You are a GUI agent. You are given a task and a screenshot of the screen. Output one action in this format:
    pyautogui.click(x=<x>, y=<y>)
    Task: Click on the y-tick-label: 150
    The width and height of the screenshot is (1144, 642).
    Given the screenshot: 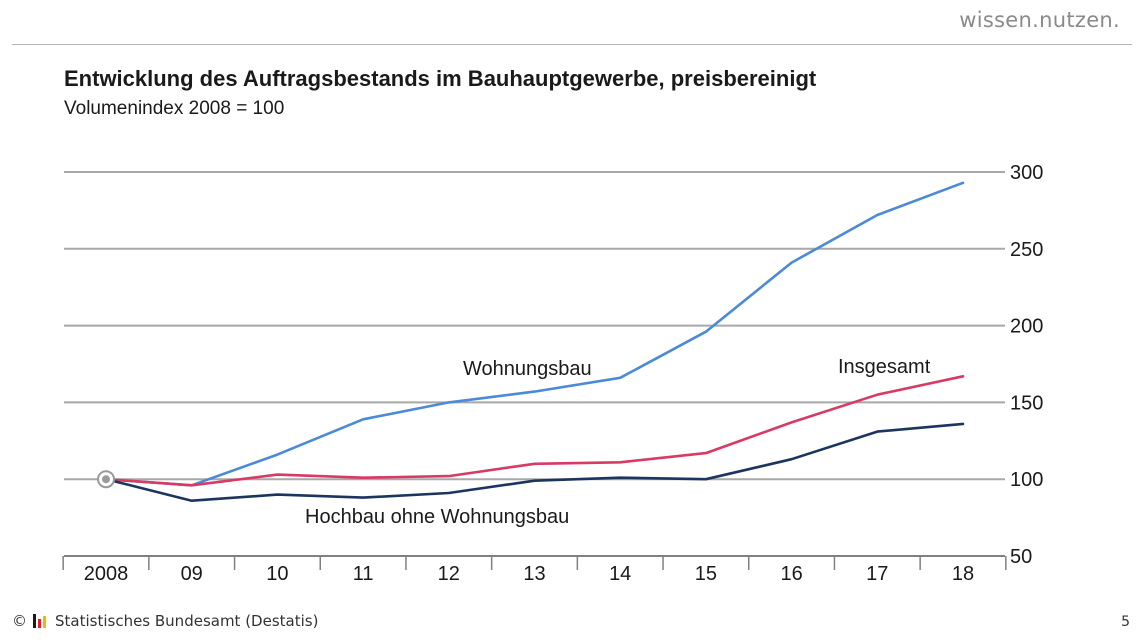 What is the action you would take?
    pyautogui.click(x=1026, y=403)
    